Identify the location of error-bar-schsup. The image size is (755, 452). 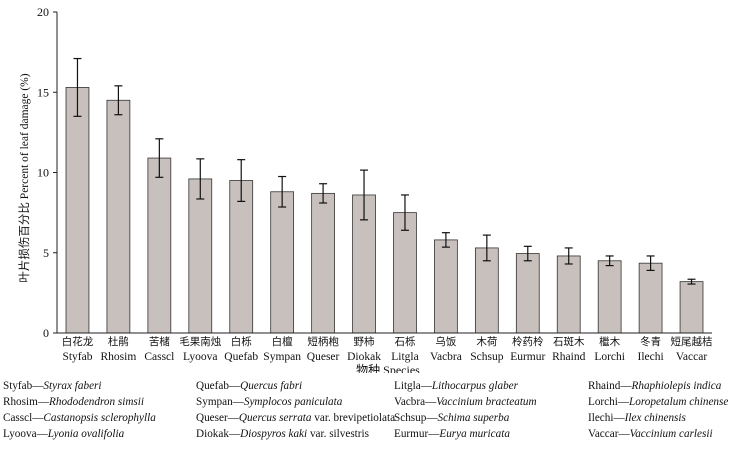
(486, 248).